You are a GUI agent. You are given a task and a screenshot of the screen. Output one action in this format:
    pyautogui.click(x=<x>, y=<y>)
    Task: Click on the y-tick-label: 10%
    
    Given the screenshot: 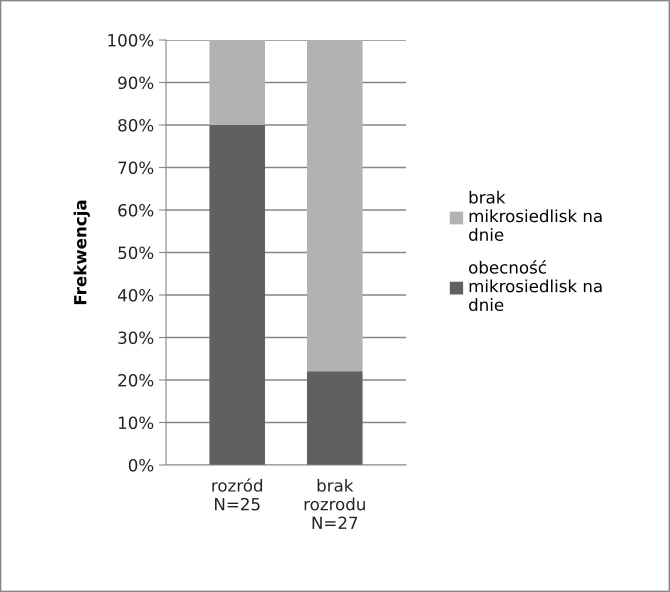 What is the action you would take?
    pyautogui.click(x=136, y=423)
    